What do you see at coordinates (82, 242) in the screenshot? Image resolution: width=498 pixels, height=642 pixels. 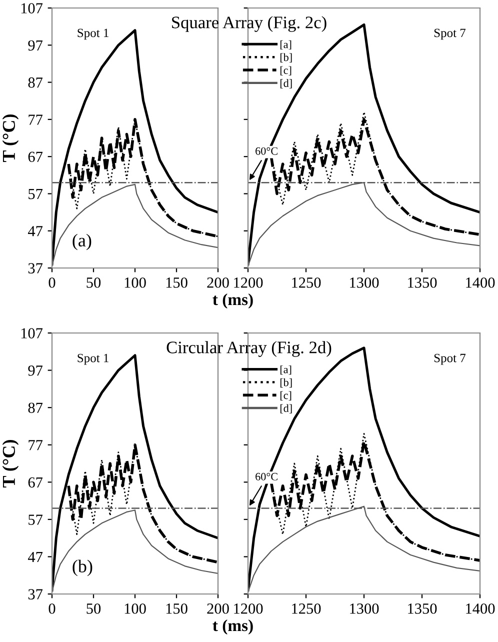 I see `annotation: (a)` at bounding box center [82, 242].